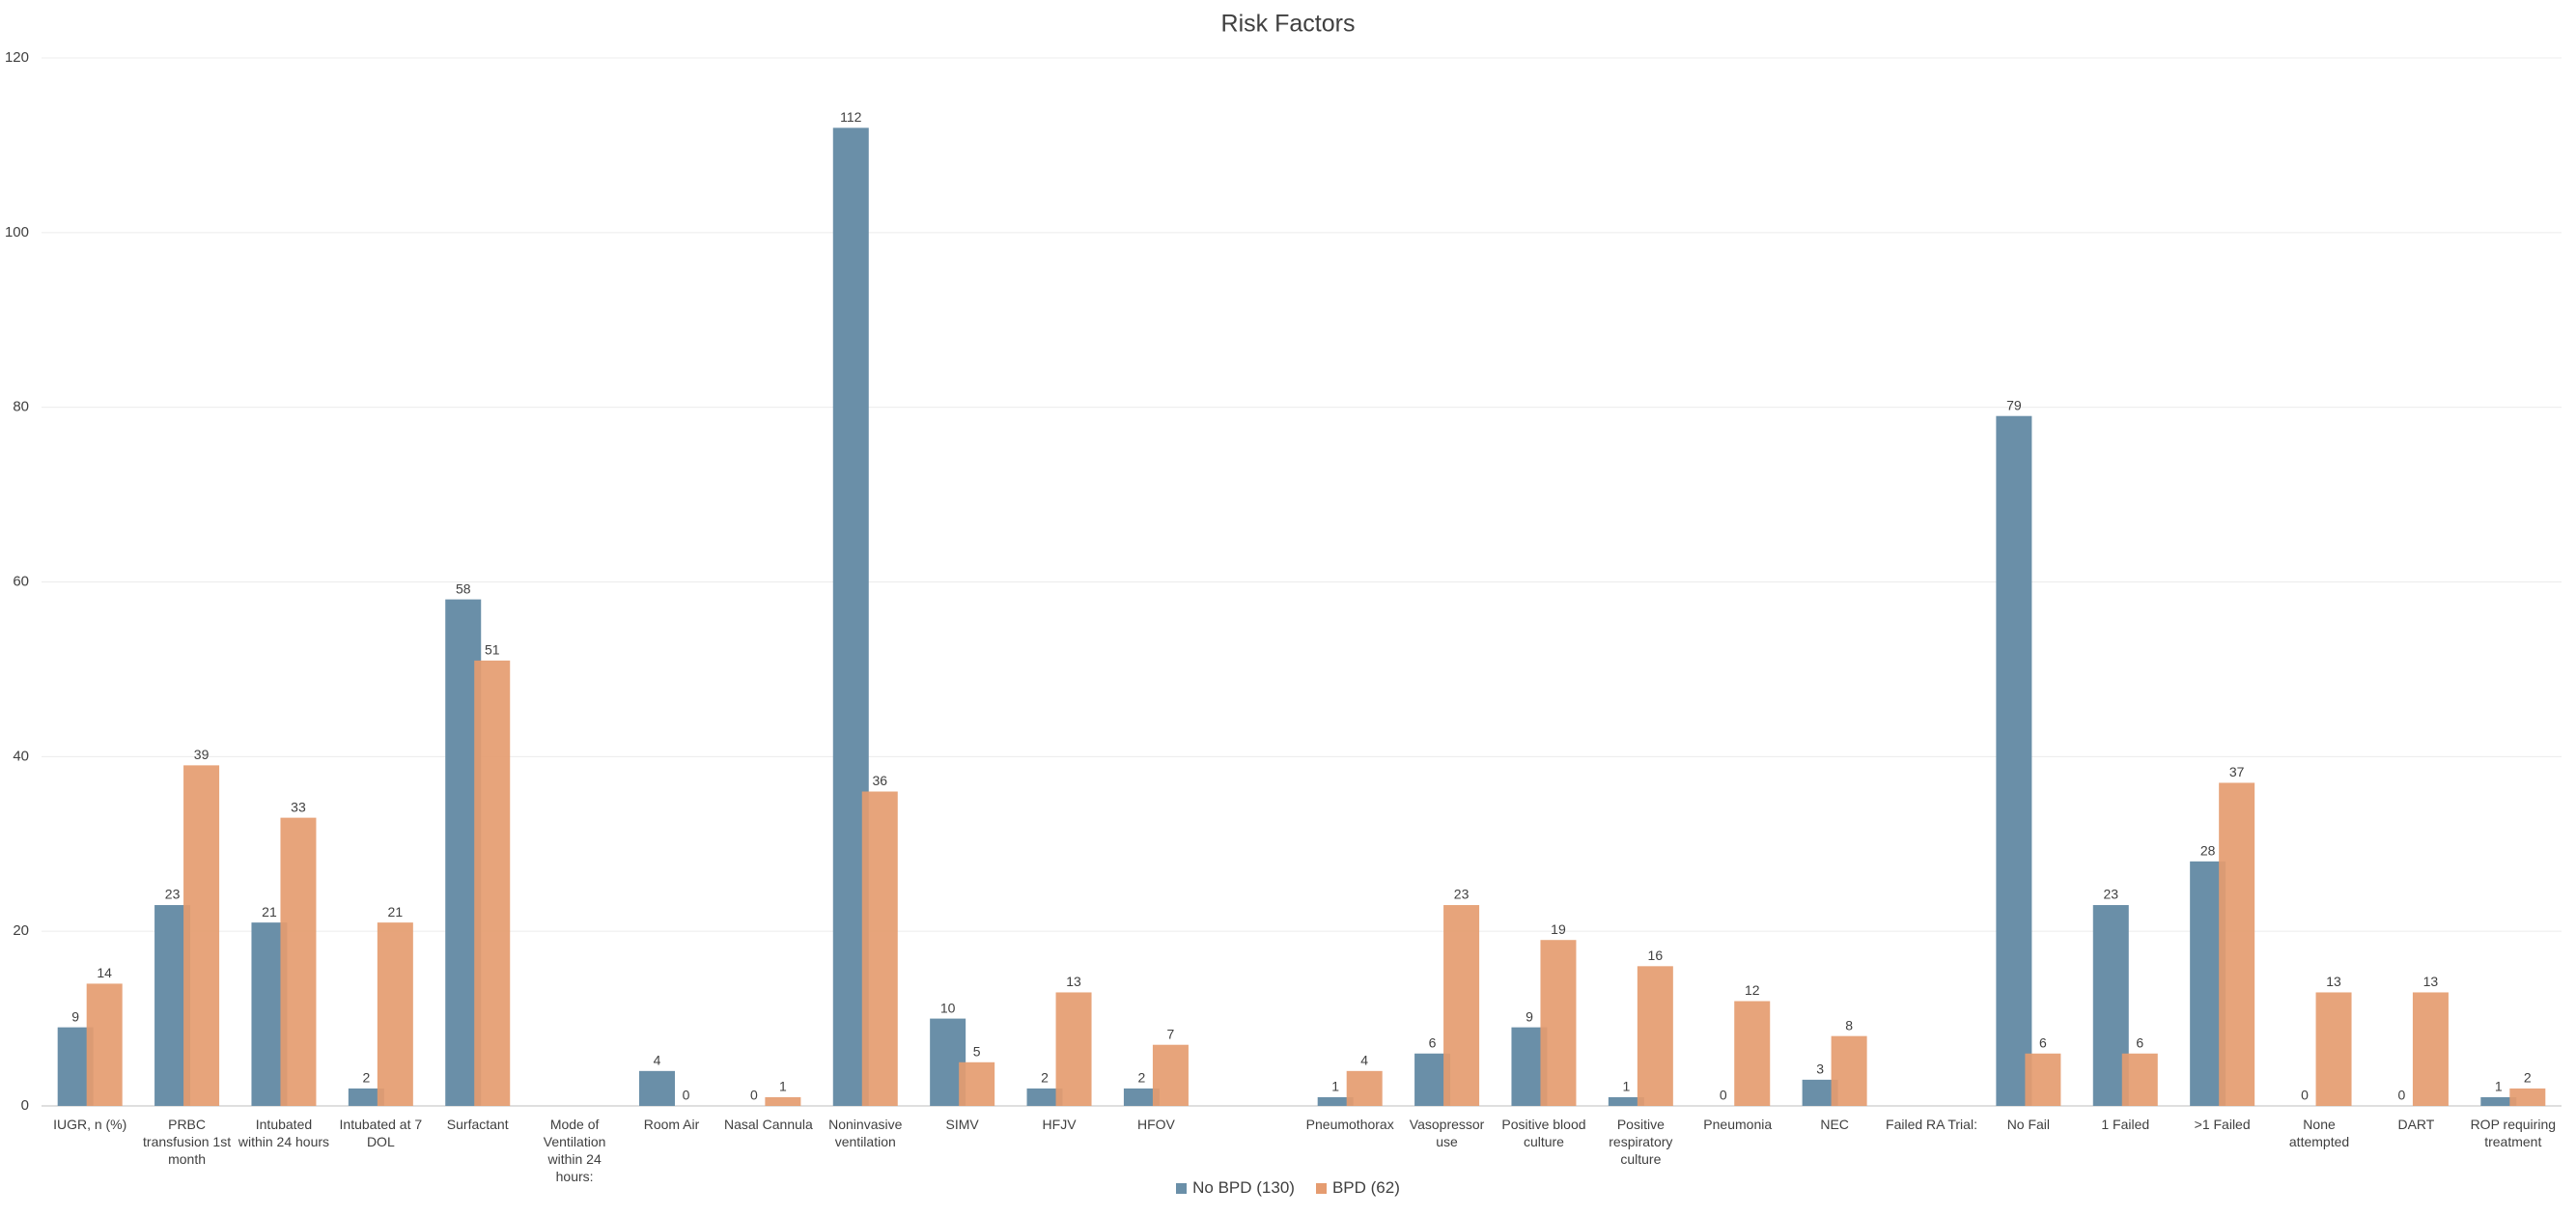  I want to click on x-tick-label: No Fail, so click(2029, 1124).